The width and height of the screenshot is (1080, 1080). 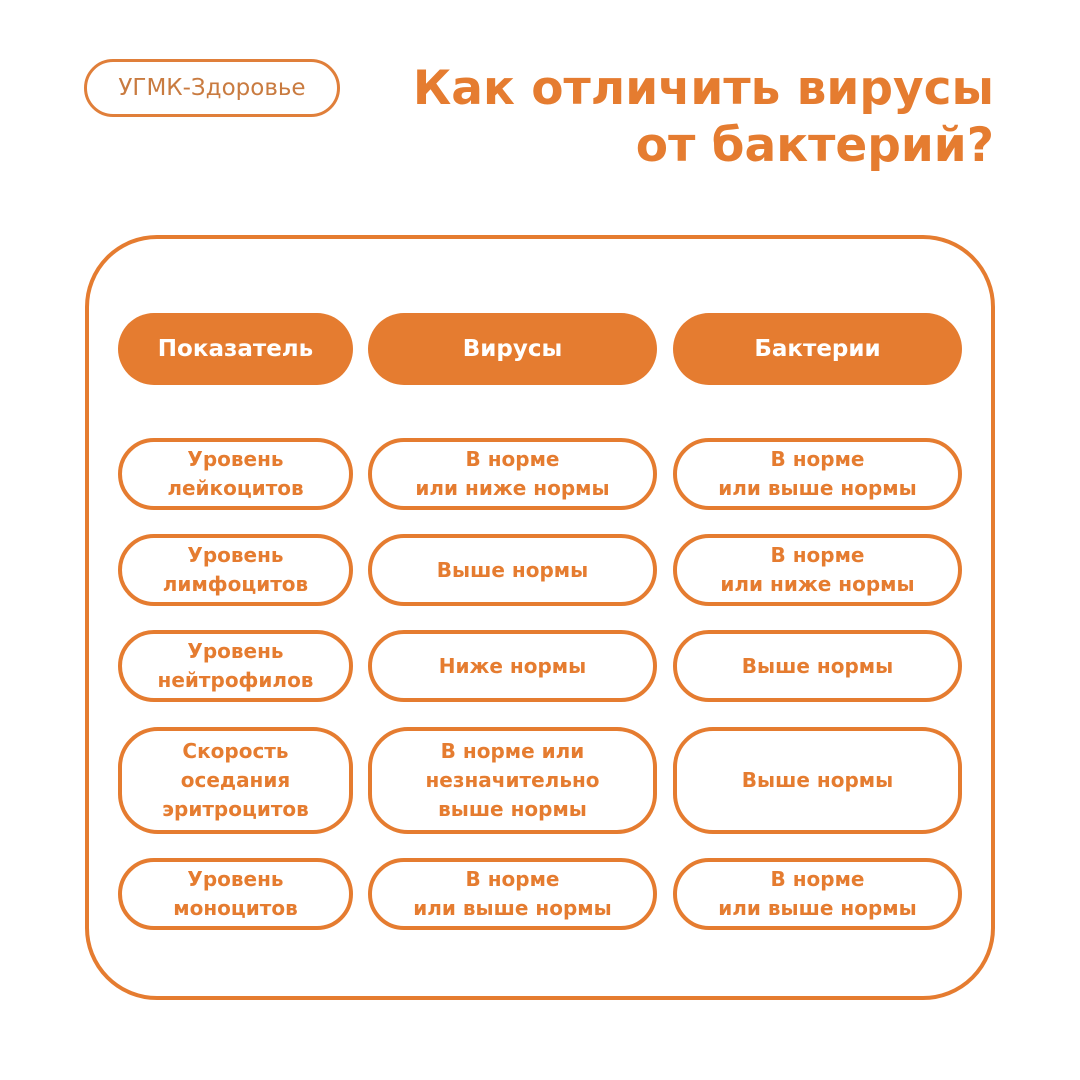 What do you see at coordinates (235, 894) in the screenshot?
I see `indicator-cell: Уровень моноцитов` at bounding box center [235, 894].